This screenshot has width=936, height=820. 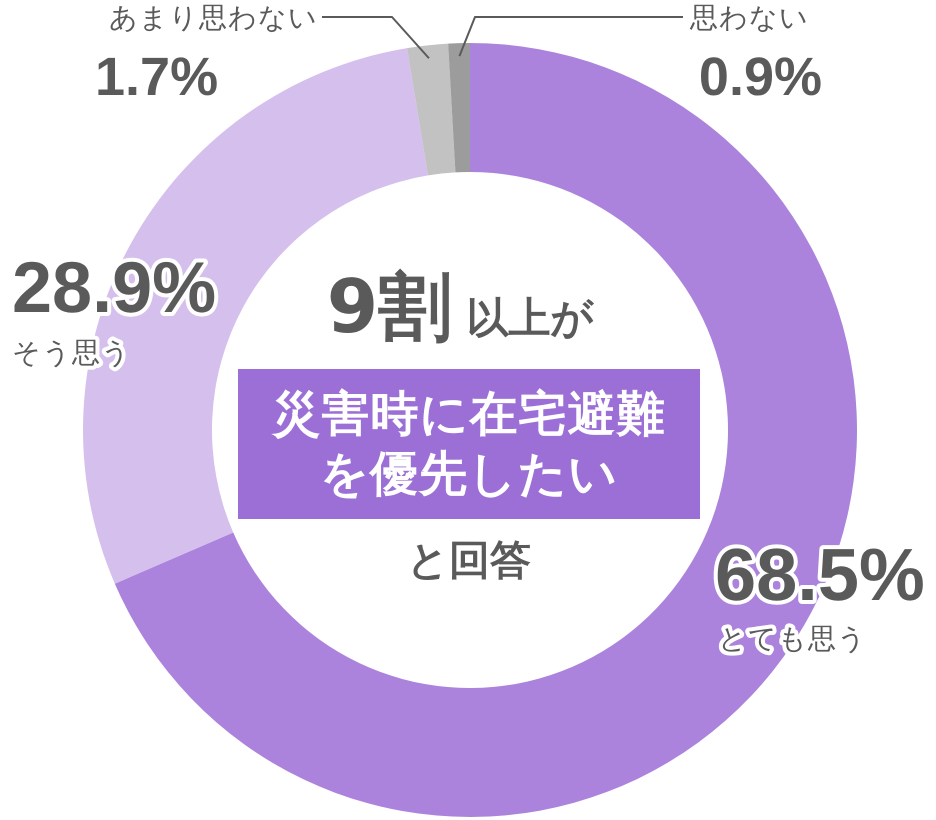 What do you see at coordinates (114, 288) in the screenshot?
I see `data-label: 28.9%` at bounding box center [114, 288].